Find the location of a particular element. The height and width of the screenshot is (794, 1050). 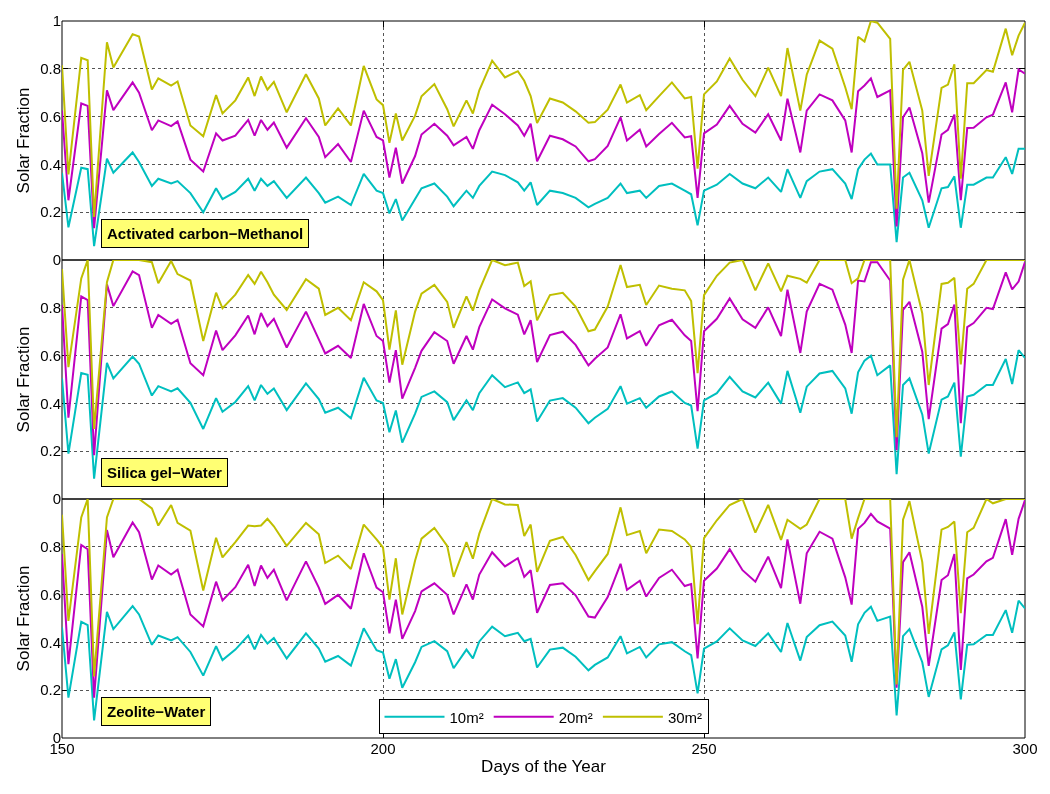

x-tick-label: 300 is located at coordinates (1025, 748).